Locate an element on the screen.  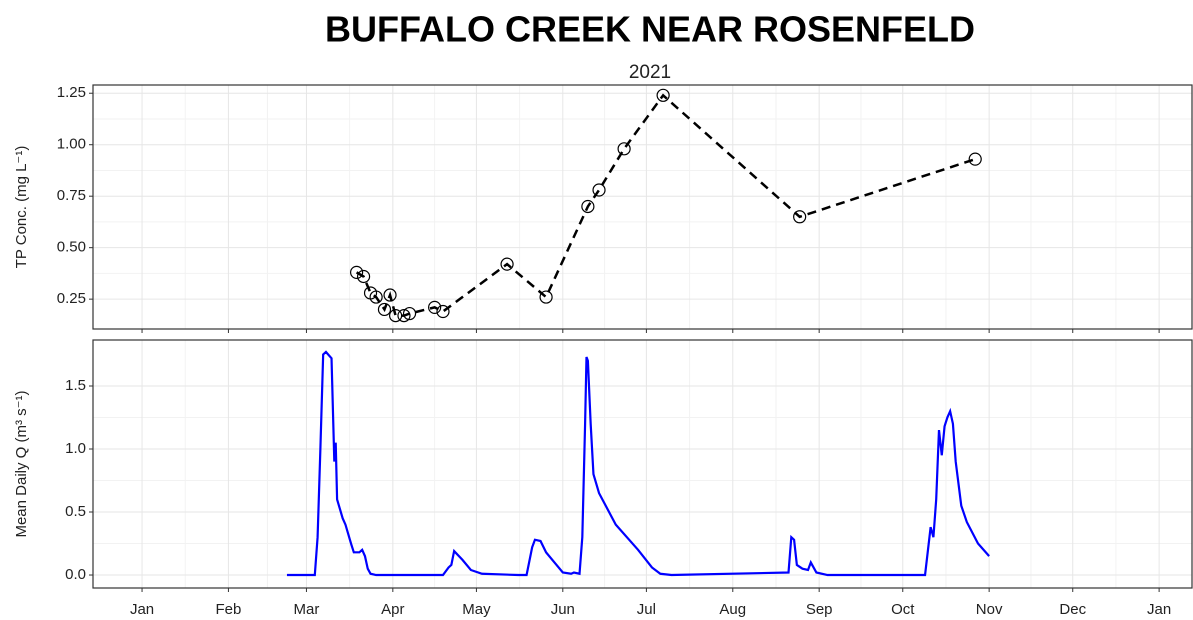
chart-title: BUFFALO CREEK NEAR ROSENFELD is located at coordinates (650, 29).